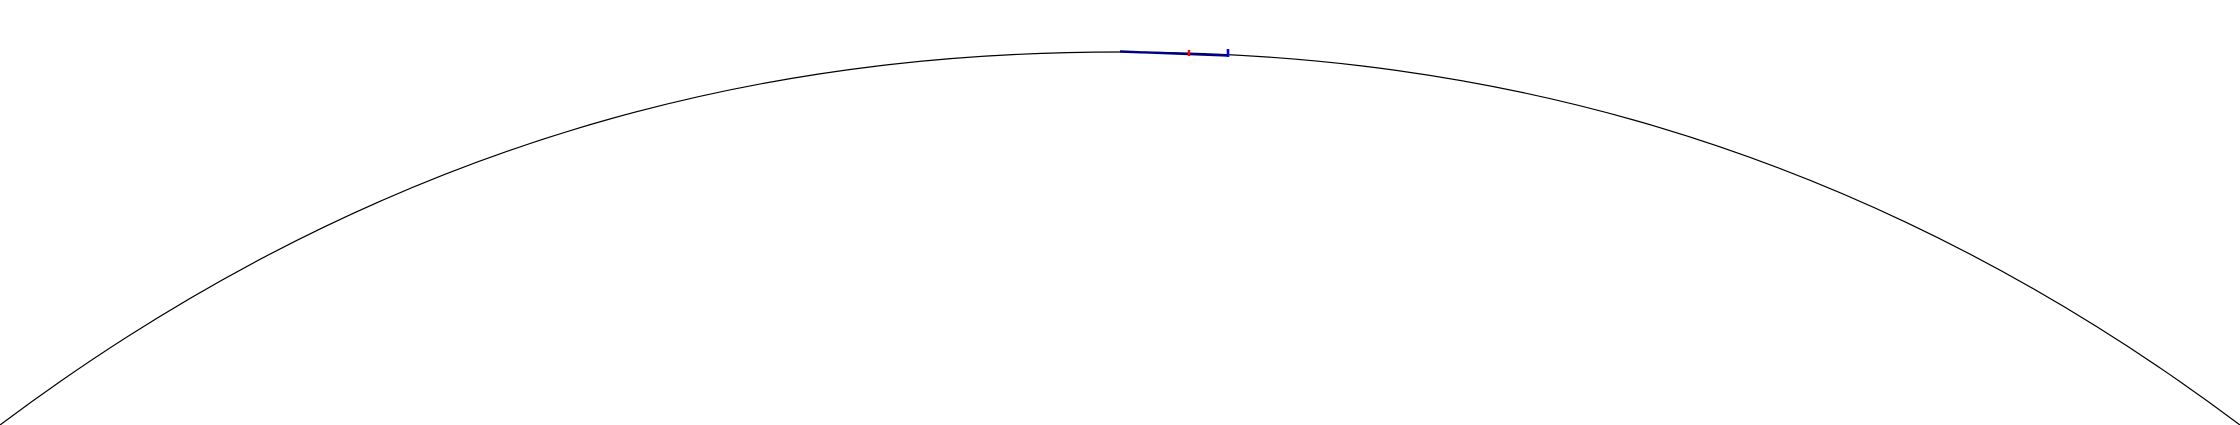 The width and height of the screenshot is (2240, 425). I want to click on navy-segment, so click(1174, 53).